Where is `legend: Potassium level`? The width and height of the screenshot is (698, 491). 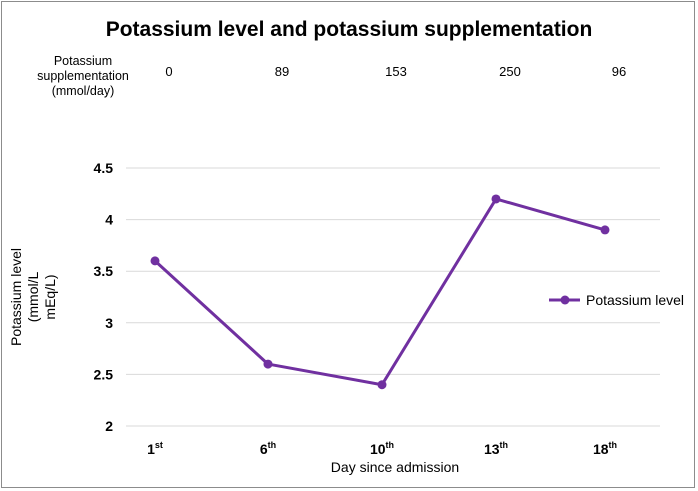
legend: Potassium level is located at coordinates (616, 300).